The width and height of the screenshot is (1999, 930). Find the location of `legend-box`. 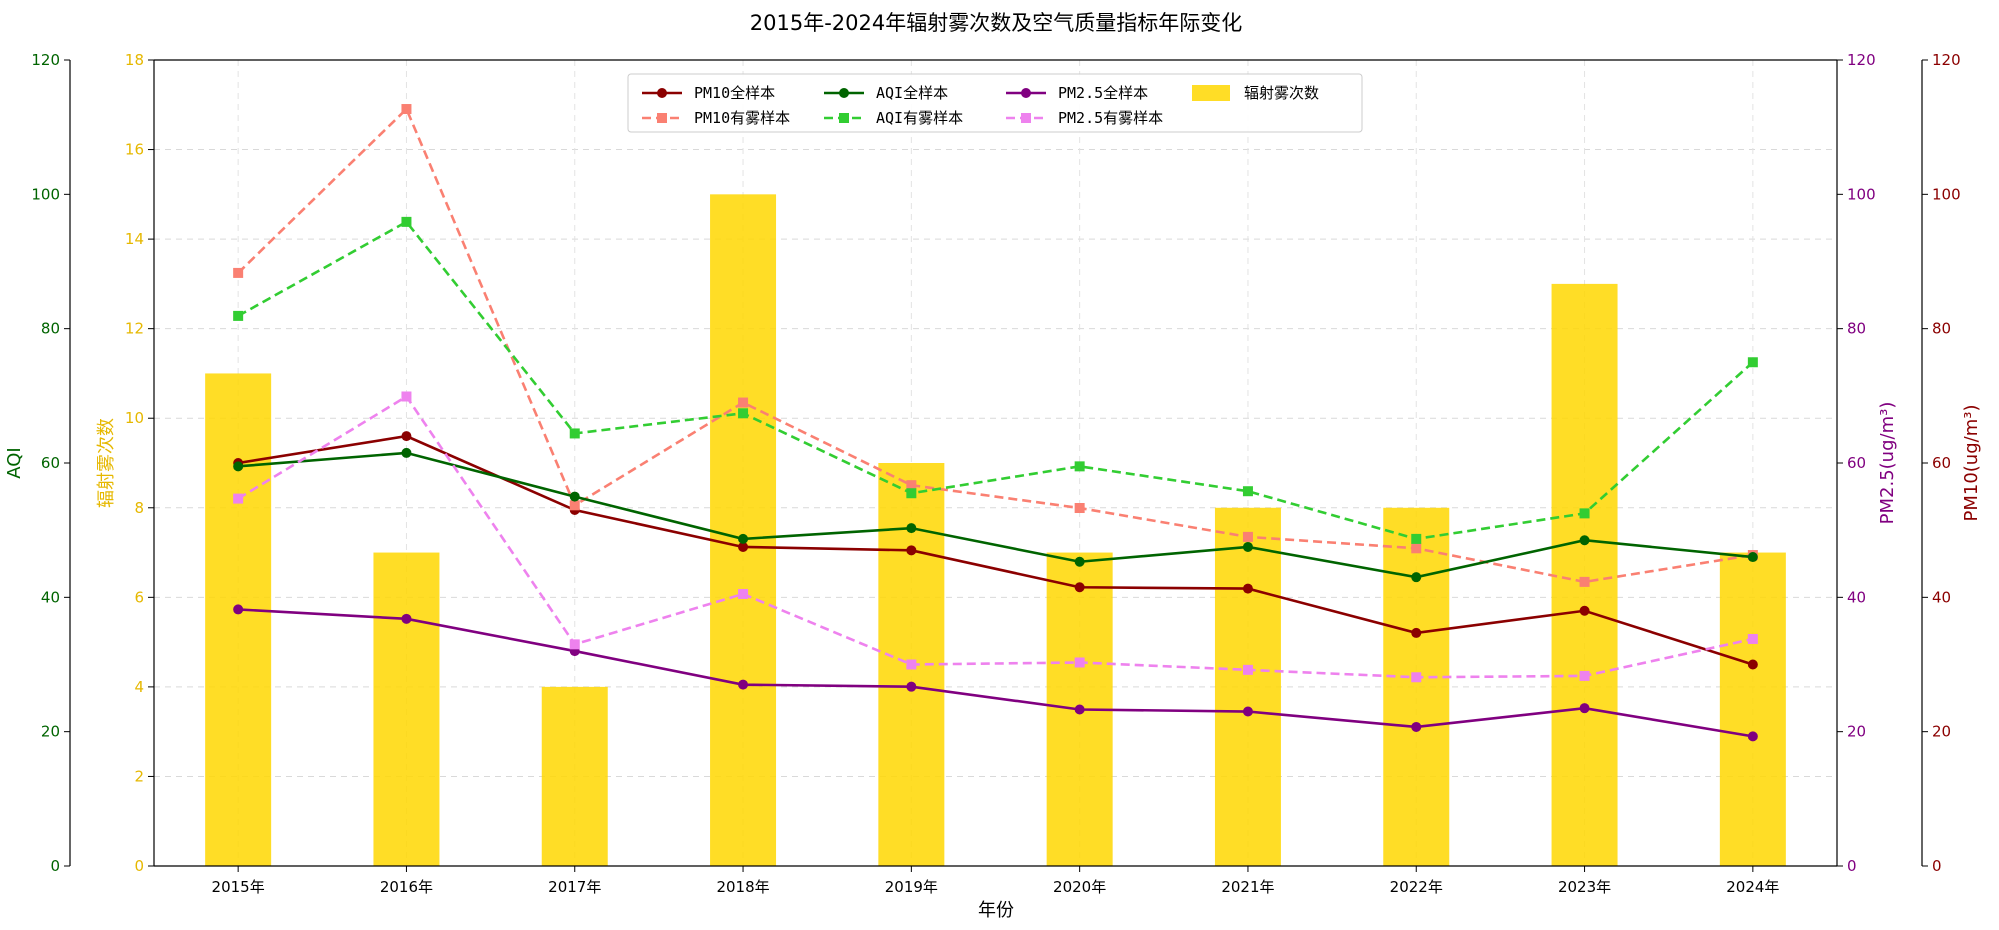

legend-box is located at coordinates (995, 103).